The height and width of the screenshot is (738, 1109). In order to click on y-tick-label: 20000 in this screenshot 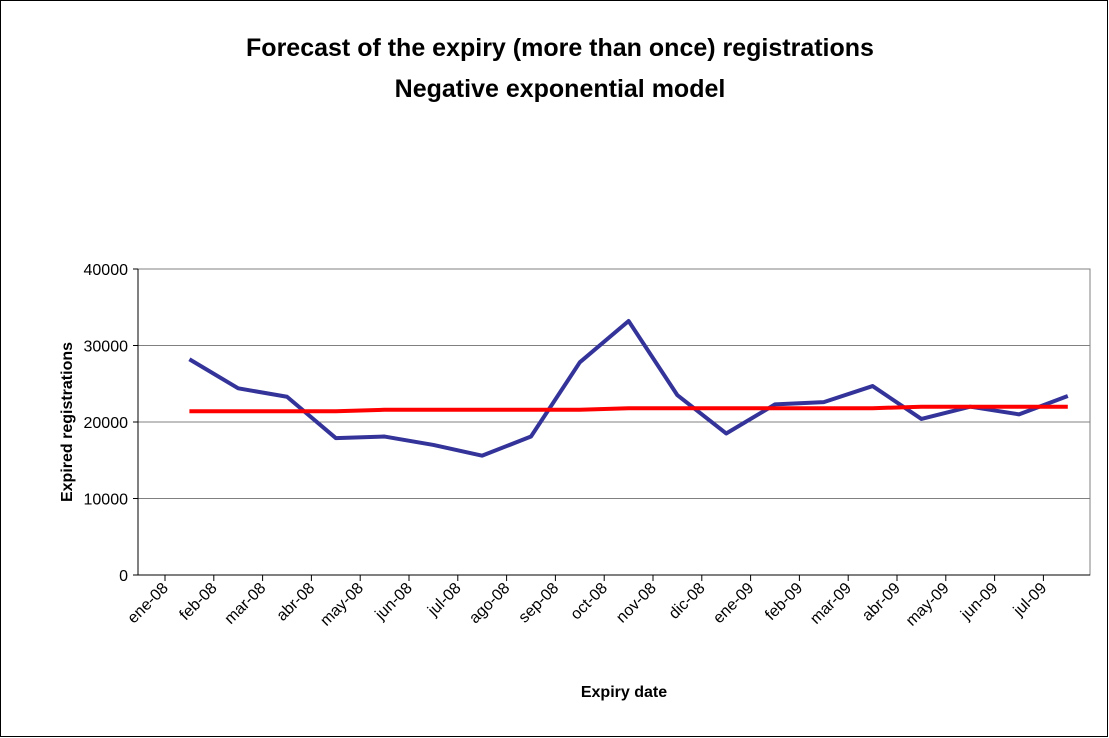, I will do `click(106, 423)`.